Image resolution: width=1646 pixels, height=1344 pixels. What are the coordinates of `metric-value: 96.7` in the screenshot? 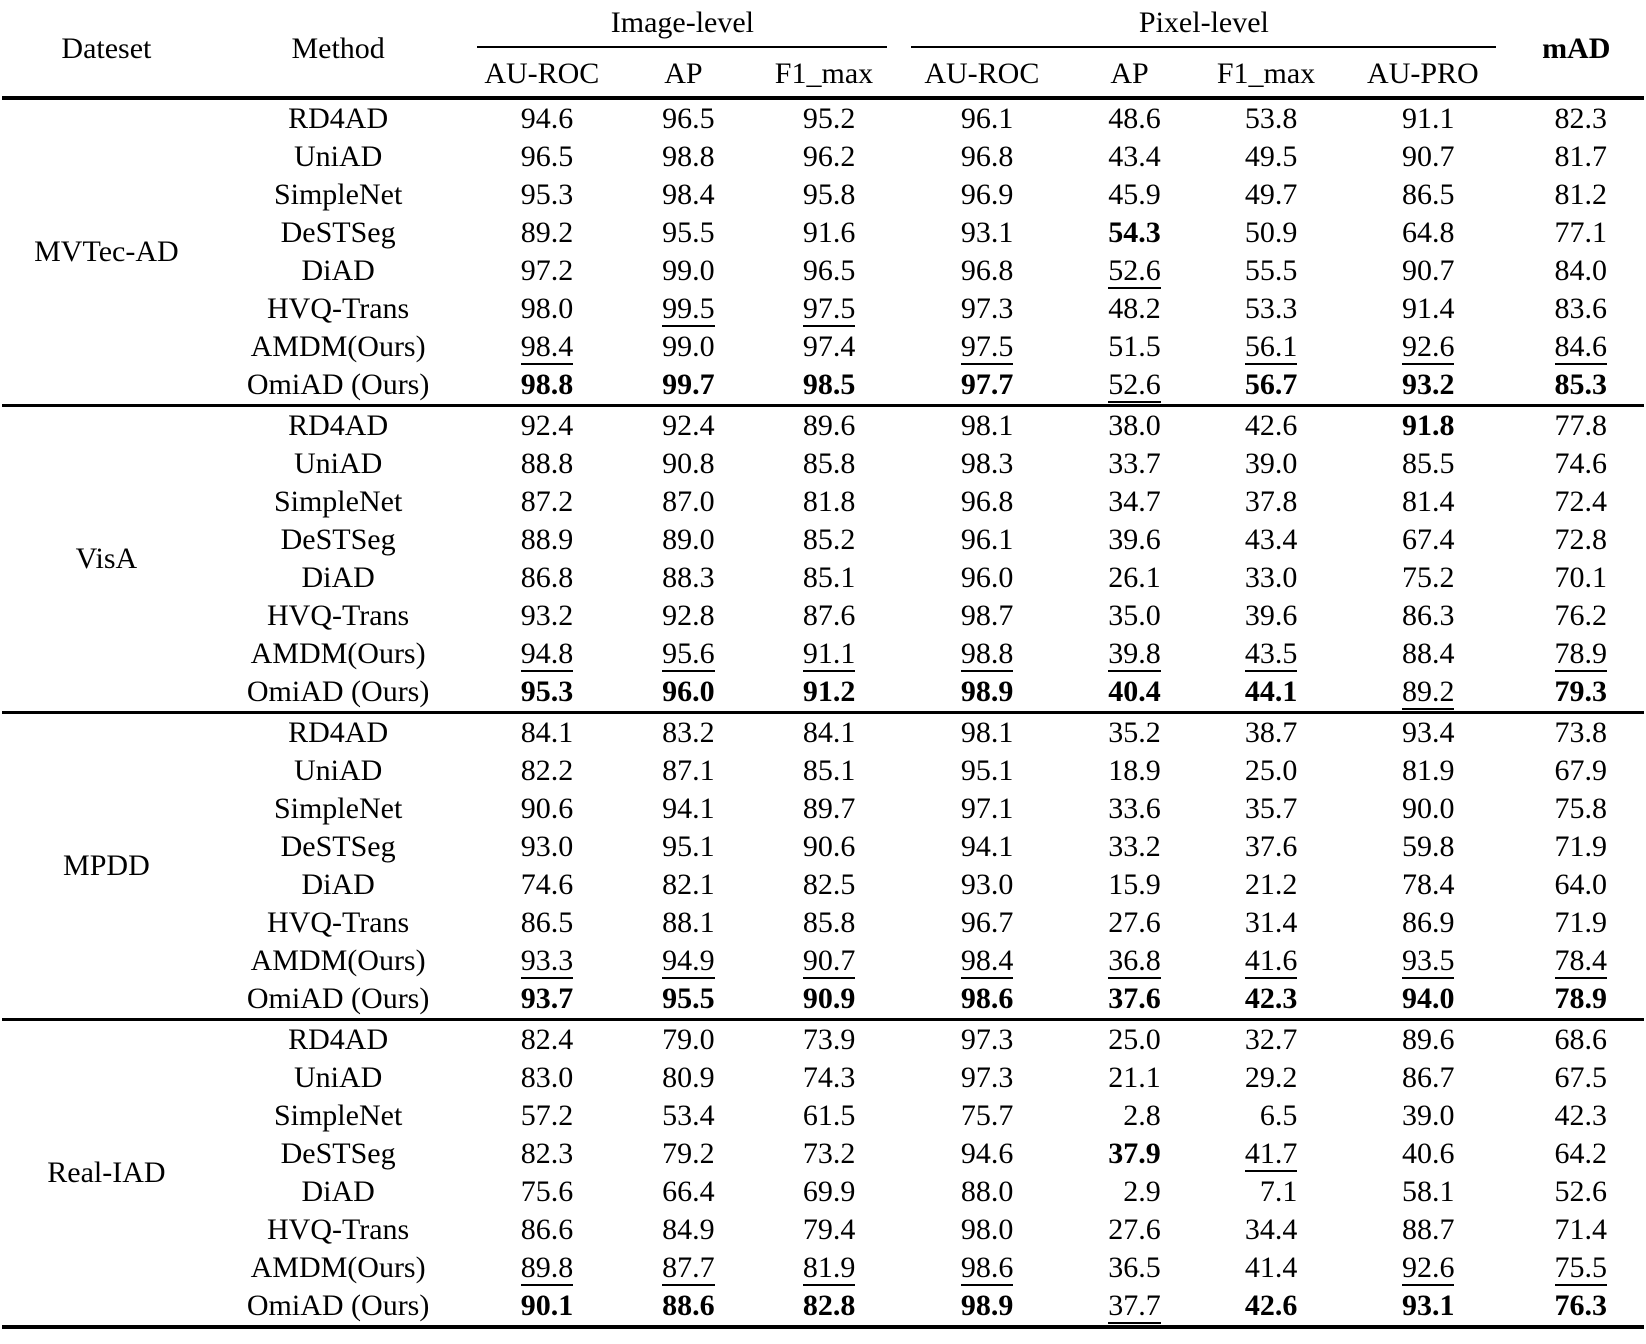 It's located at (987, 922).